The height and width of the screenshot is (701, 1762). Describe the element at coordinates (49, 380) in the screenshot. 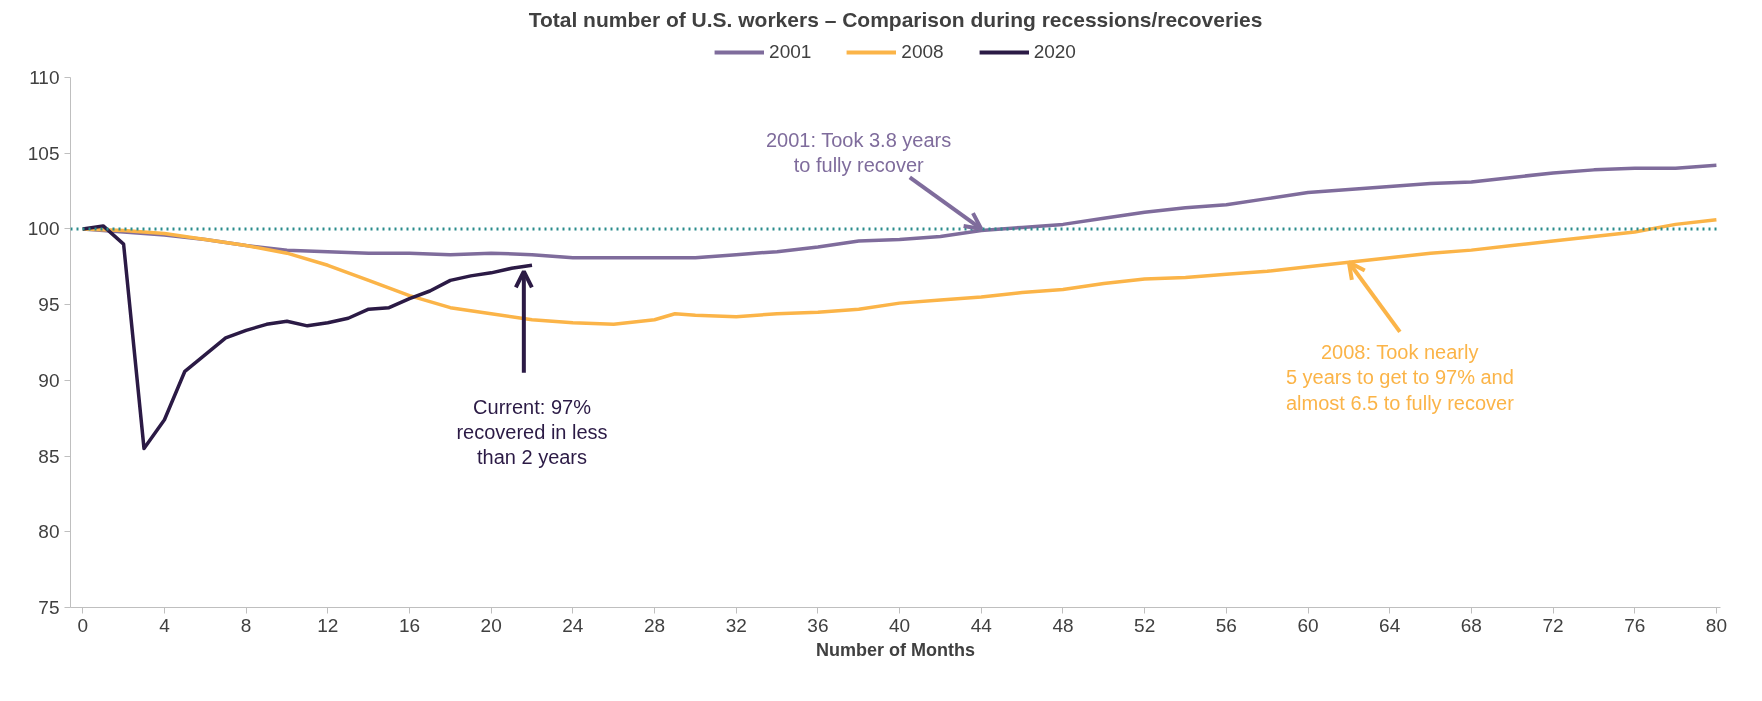

I see `y-tick-label: 90` at that location.